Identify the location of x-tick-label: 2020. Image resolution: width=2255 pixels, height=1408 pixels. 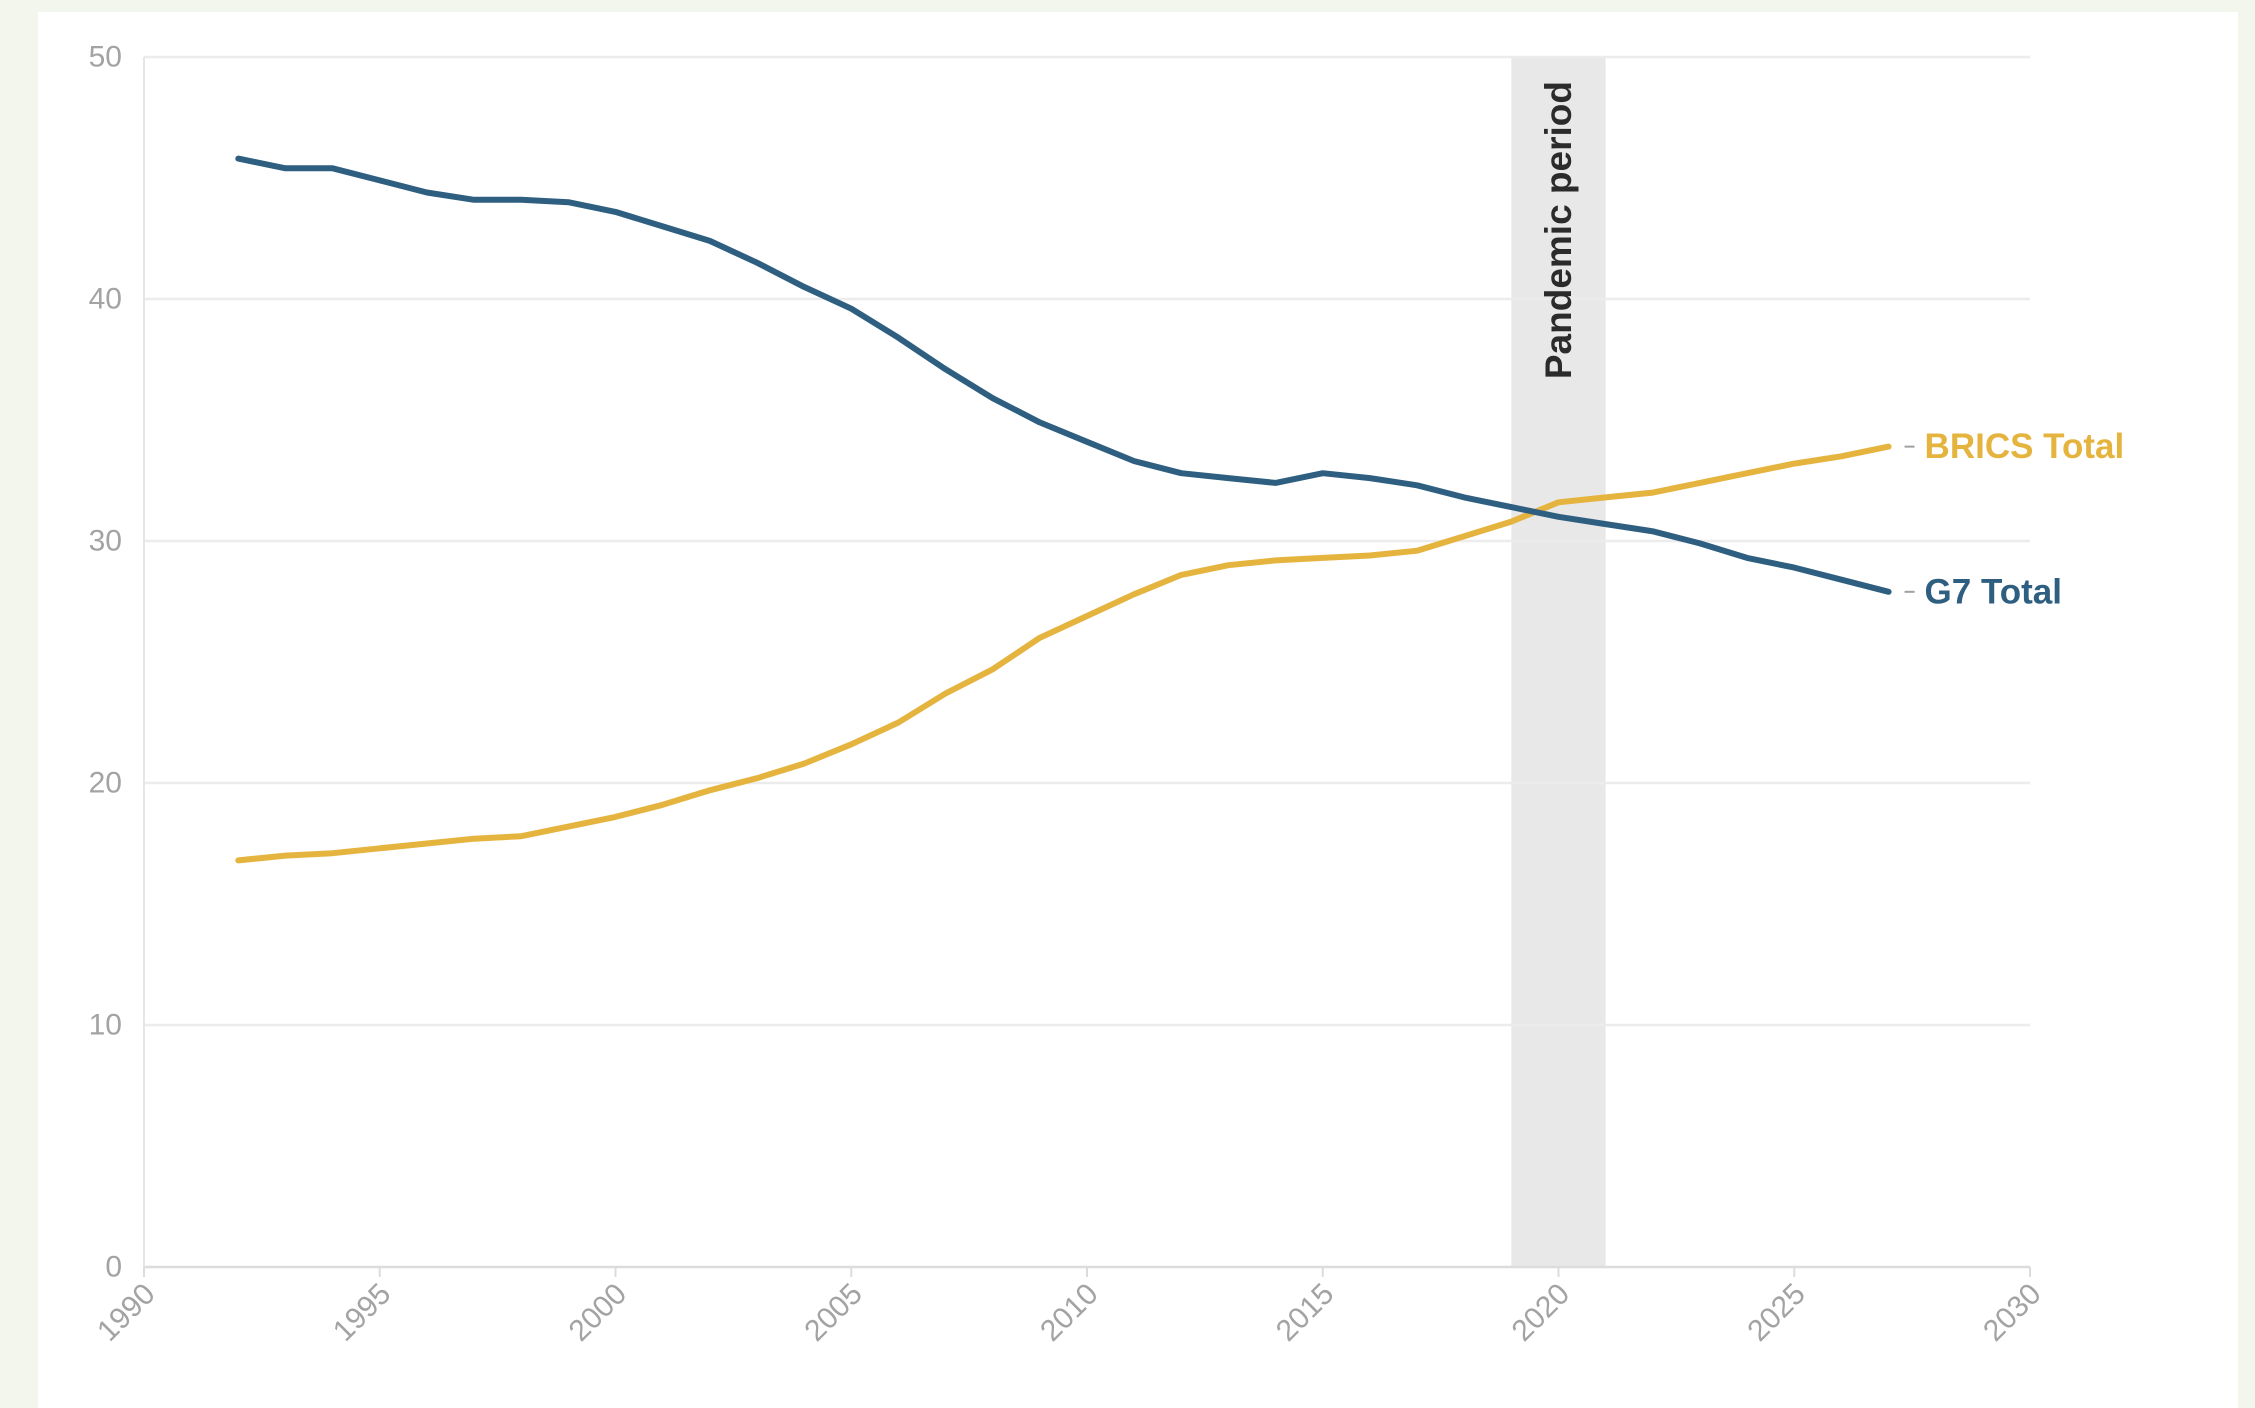
(1541, 1312).